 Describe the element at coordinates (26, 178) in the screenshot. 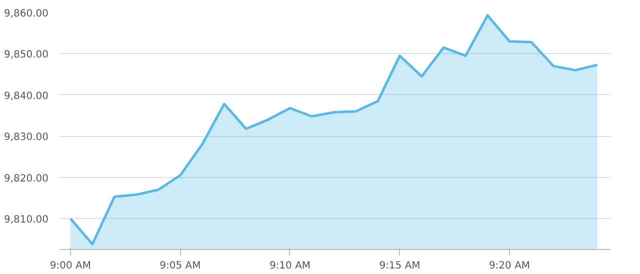

I see `y-tick-label: 9,820.00` at that location.